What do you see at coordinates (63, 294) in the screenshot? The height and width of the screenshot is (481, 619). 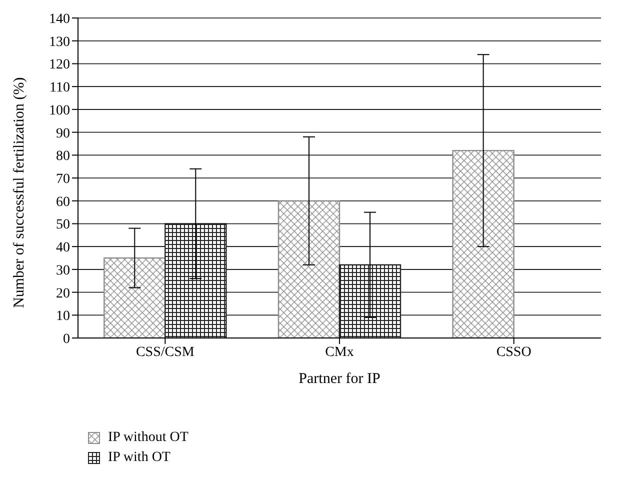 I see `y-tick-label: 20` at bounding box center [63, 294].